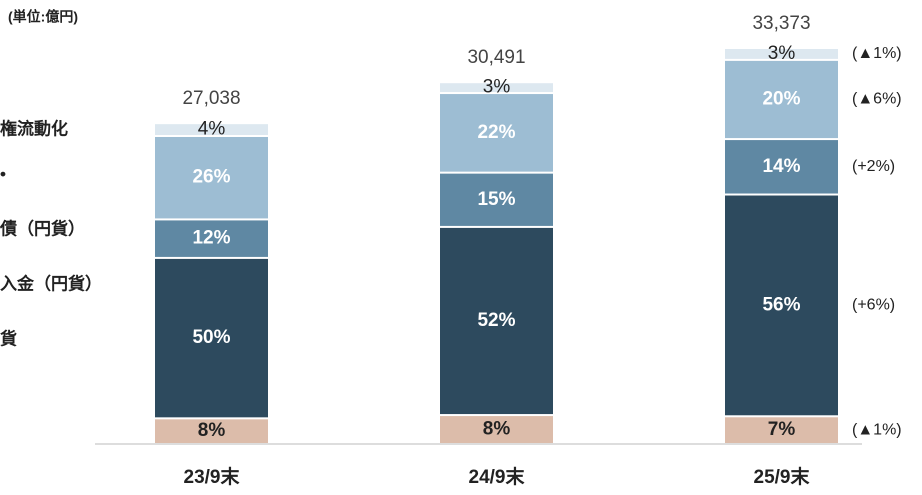 The height and width of the screenshot is (495, 922). I want to click on side-label: 入金（円貨）, so click(51, 283).